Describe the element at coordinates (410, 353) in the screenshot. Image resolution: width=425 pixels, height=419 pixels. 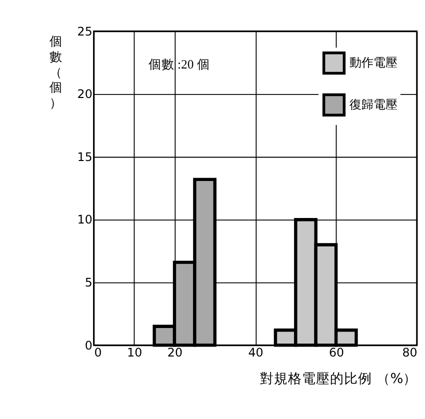
I see `x-tick-label: 80` at that location.